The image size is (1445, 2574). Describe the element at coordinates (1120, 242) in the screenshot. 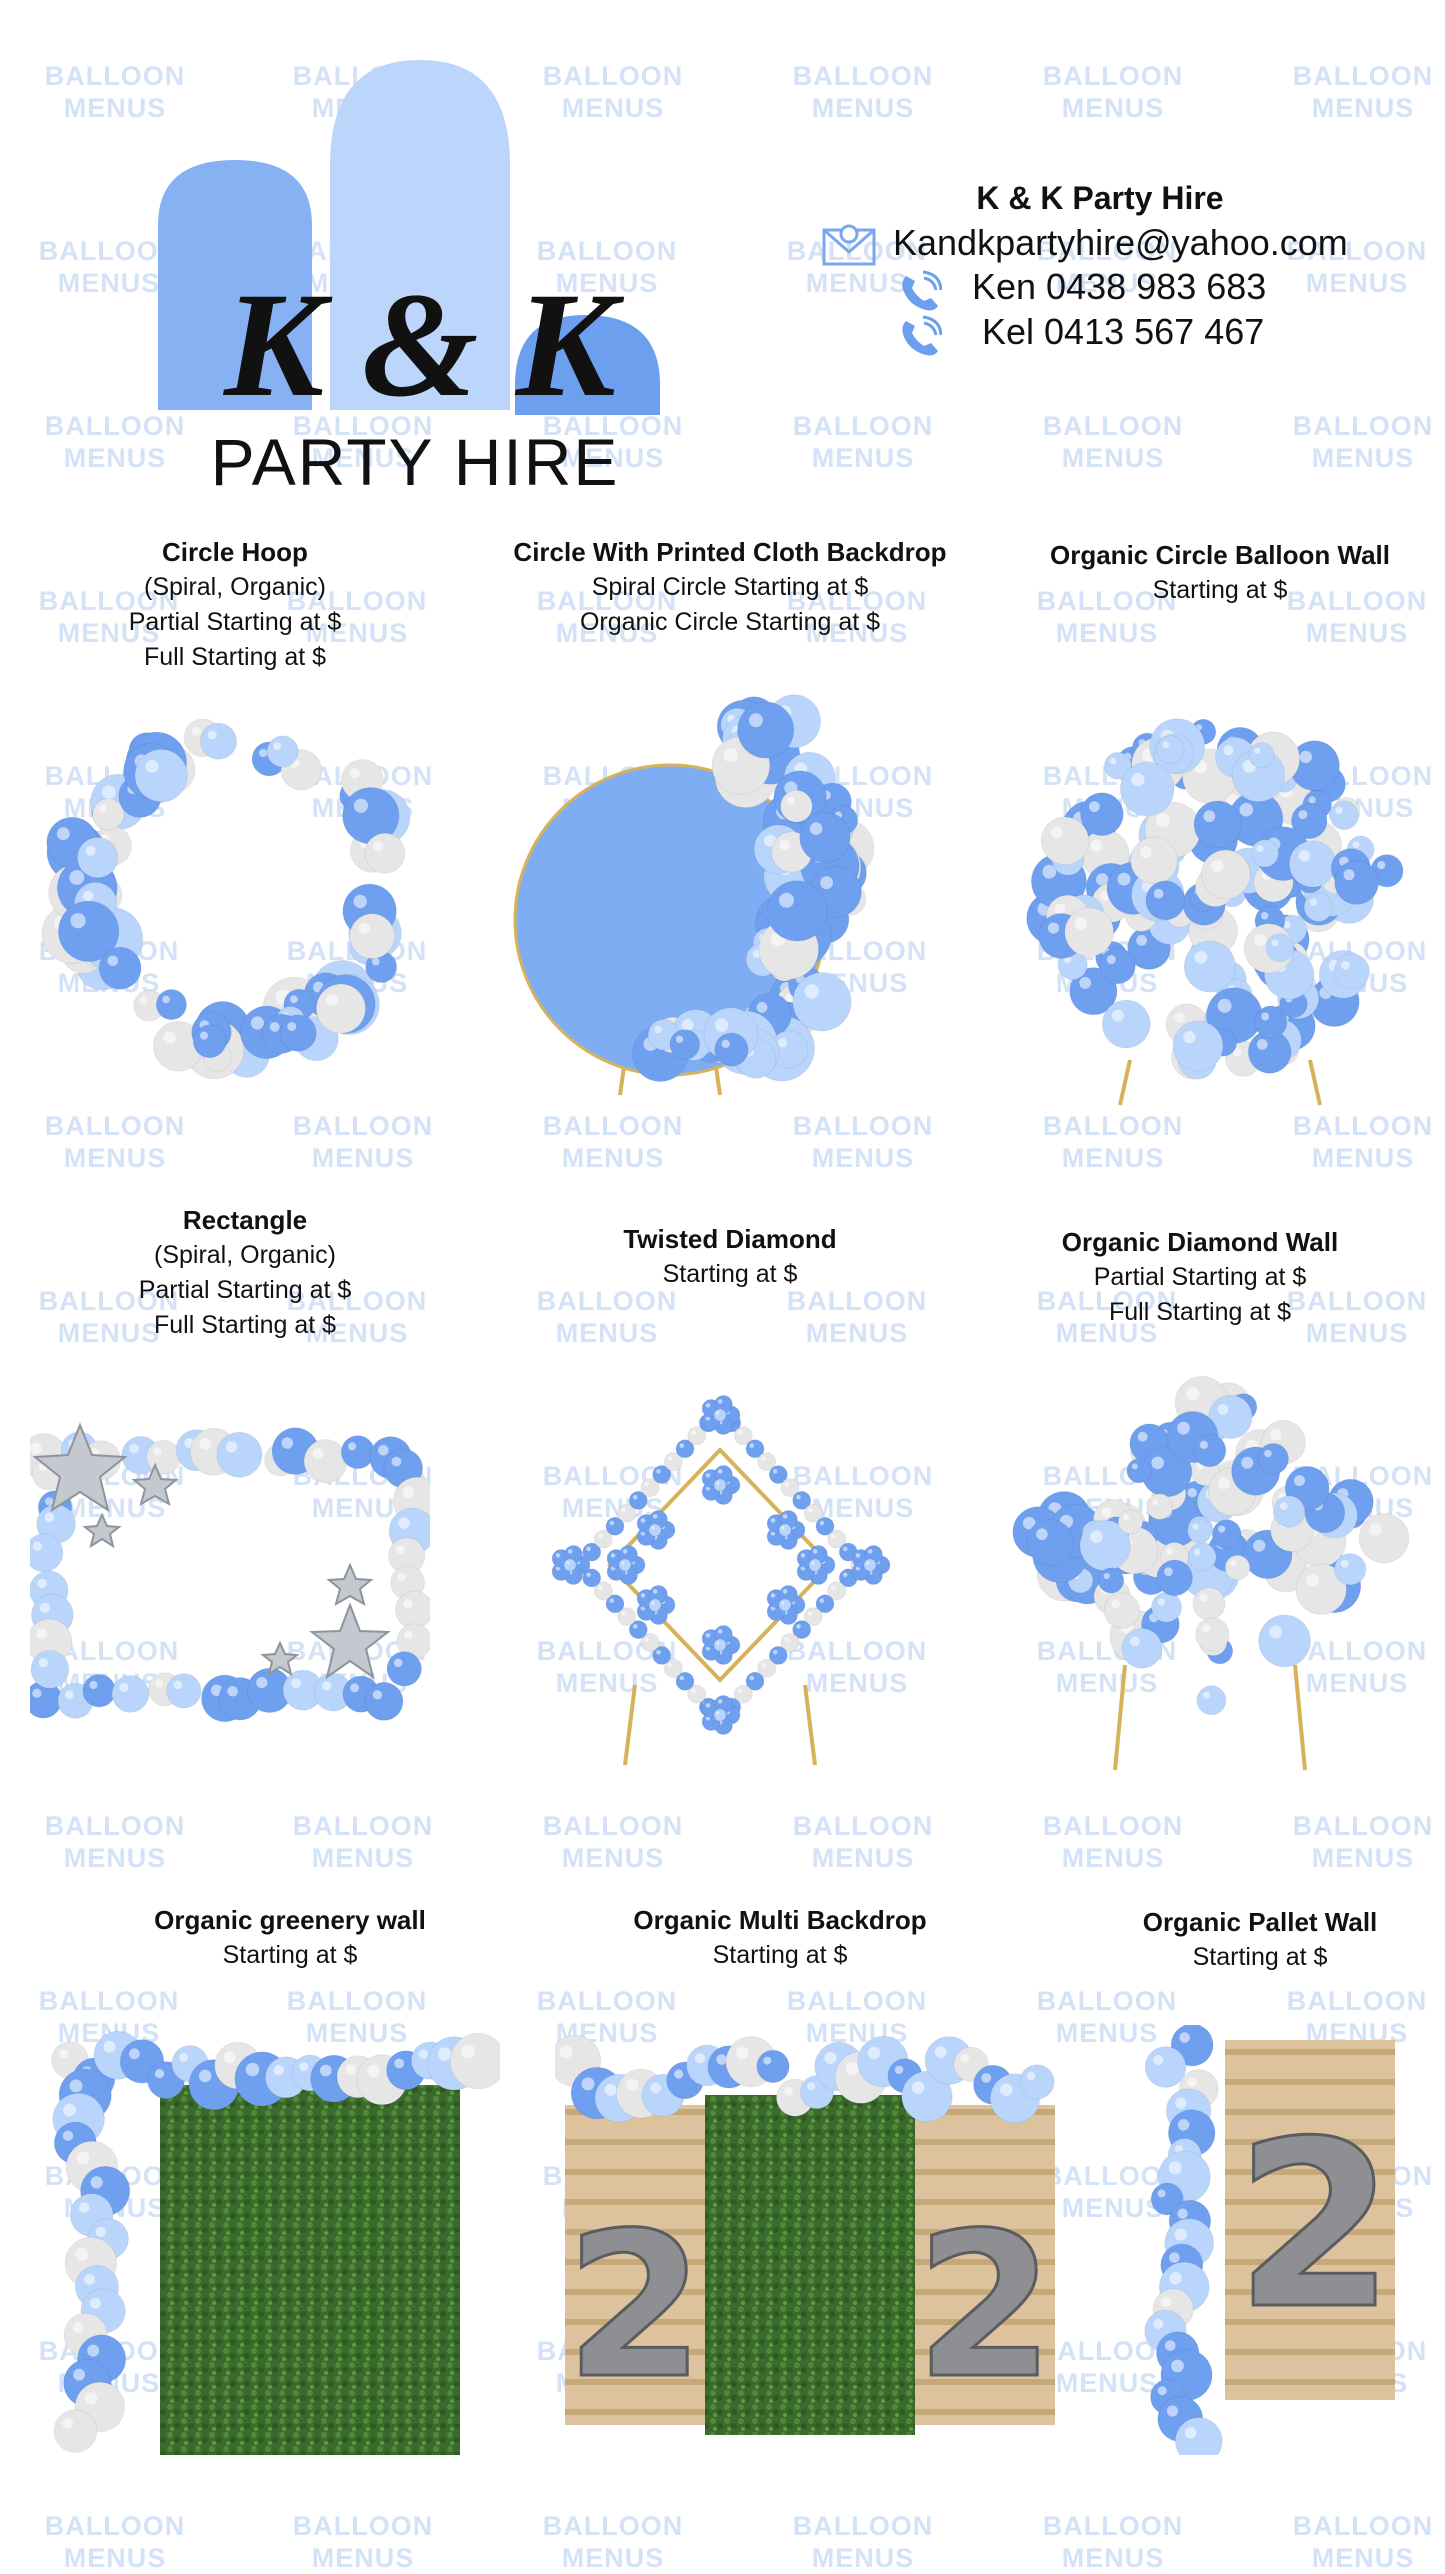

I see `email-link: Kandkpartyhire@yahoo.com` at that location.